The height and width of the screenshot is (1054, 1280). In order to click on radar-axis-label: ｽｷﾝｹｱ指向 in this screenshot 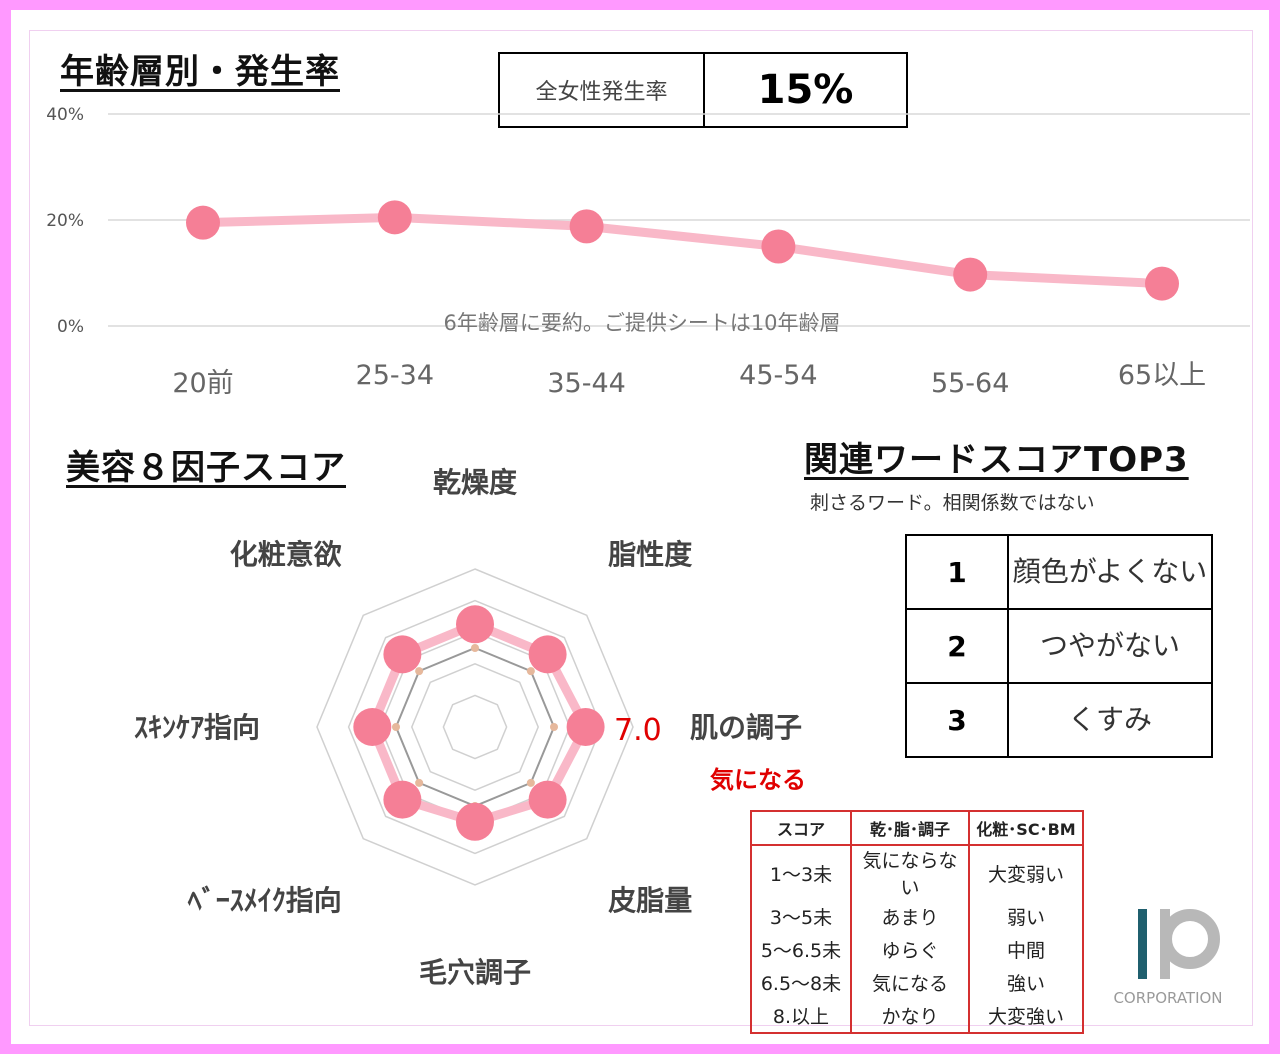, I will do `click(197, 727)`.